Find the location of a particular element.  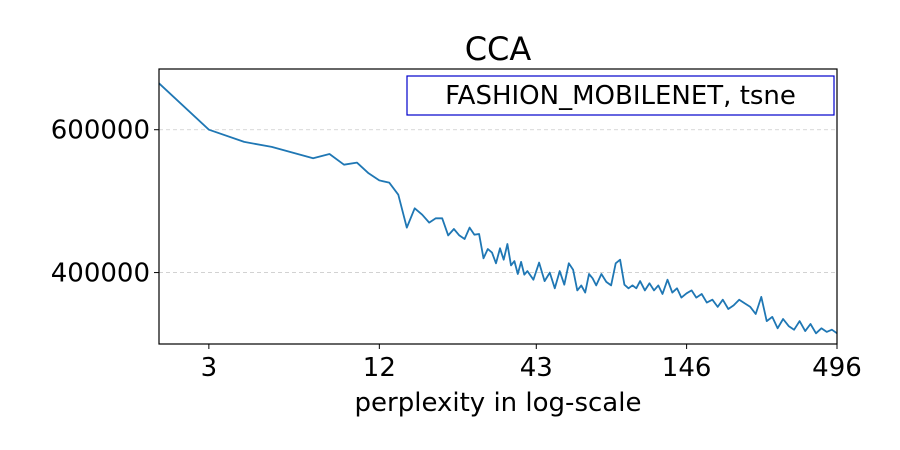

x-axis-ticks: 3 12 43 146 496 is located at coordinates (531, 363).